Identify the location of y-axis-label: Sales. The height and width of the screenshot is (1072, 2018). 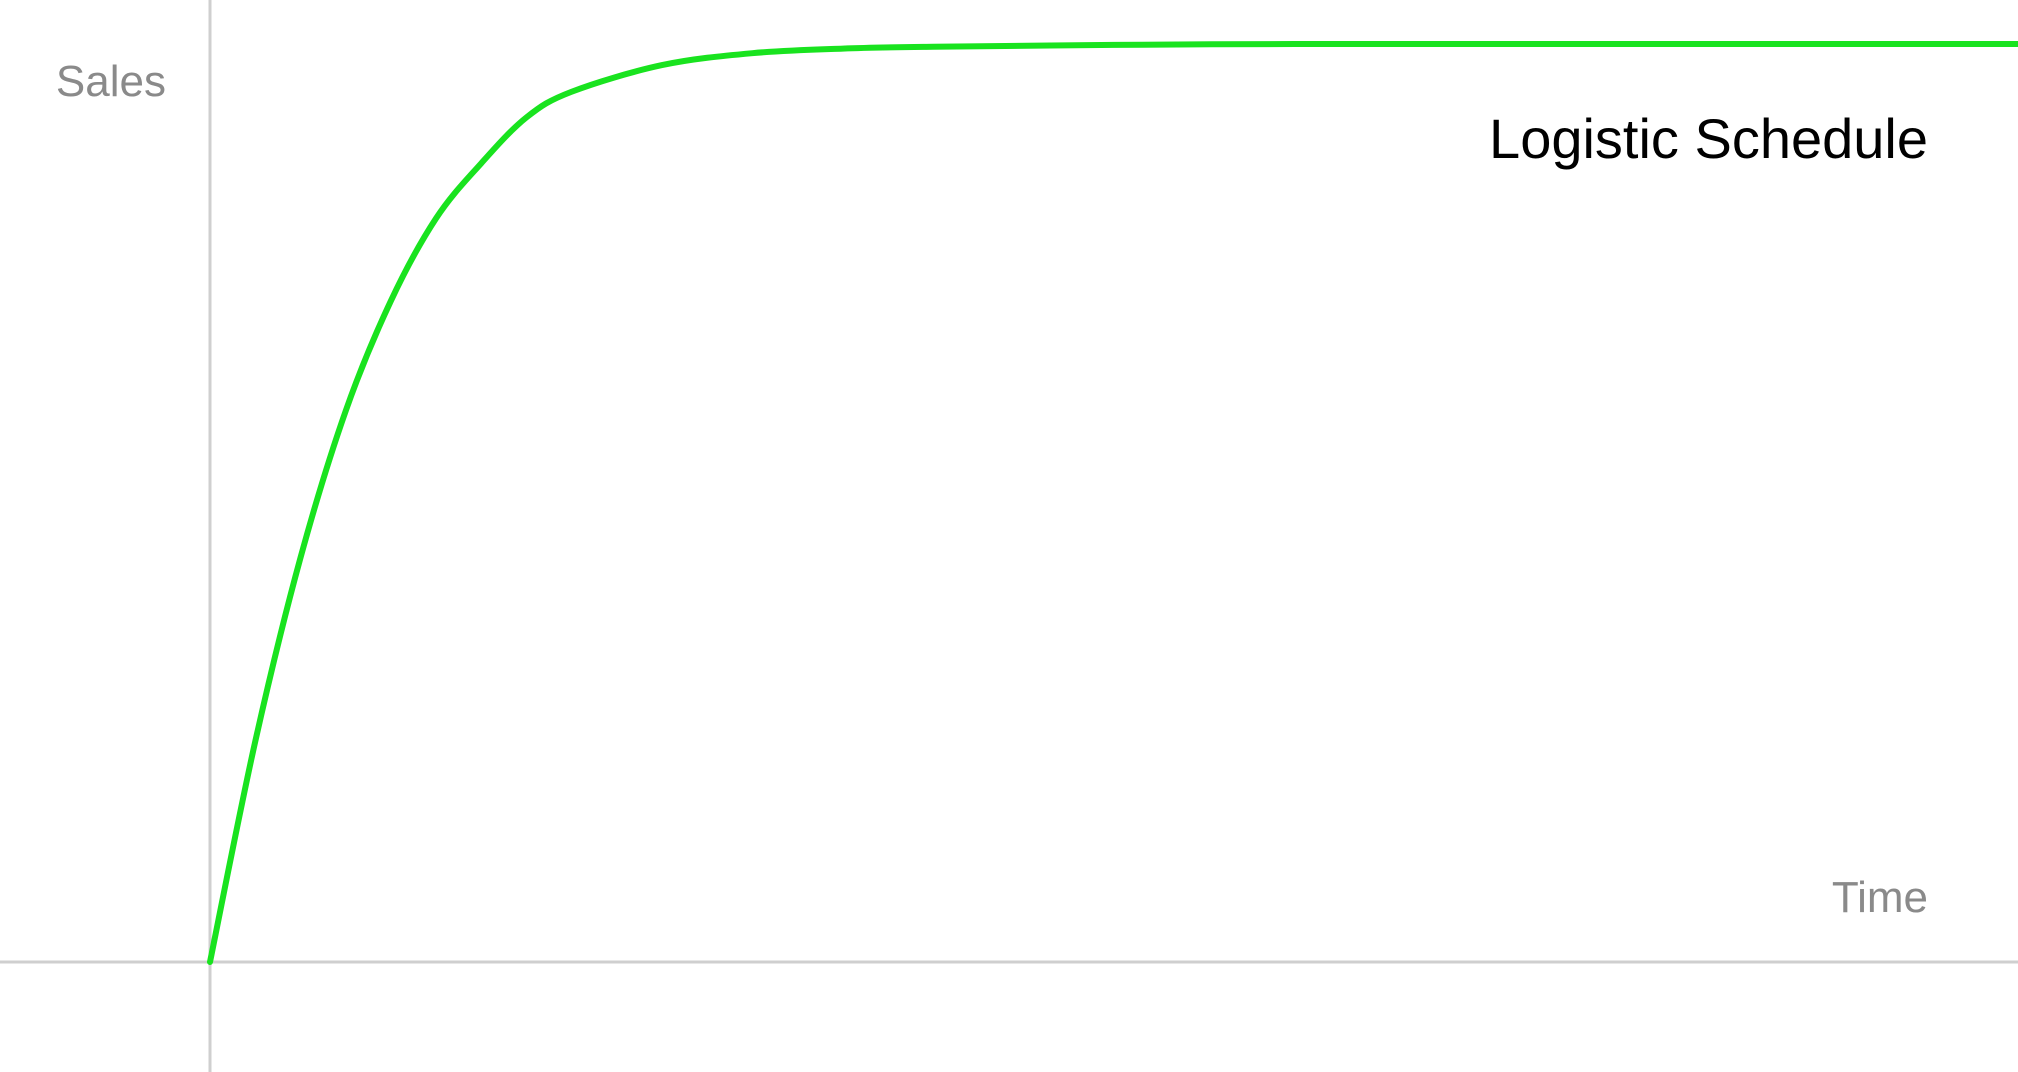
(111, 81).